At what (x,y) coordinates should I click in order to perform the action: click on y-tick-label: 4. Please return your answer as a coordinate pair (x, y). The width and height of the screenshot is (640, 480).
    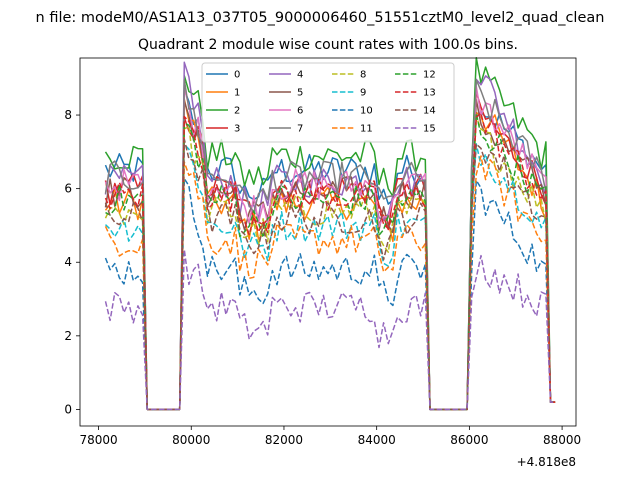
    Looking at the image, I should click on (68, 262).